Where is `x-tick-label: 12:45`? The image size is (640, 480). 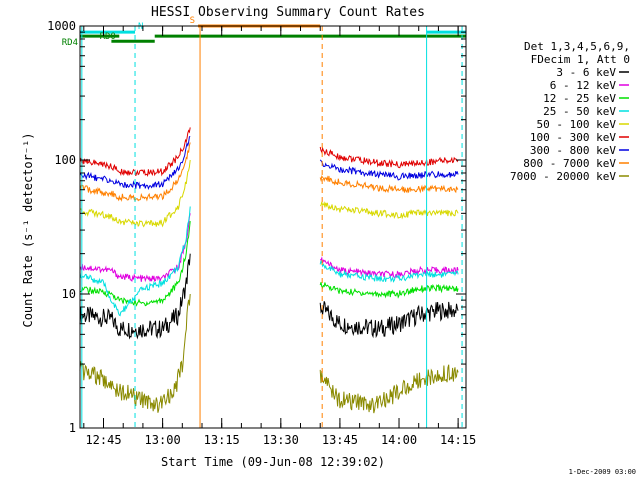
x-tick-label: 12:45 is located at coordinates (103, 440).